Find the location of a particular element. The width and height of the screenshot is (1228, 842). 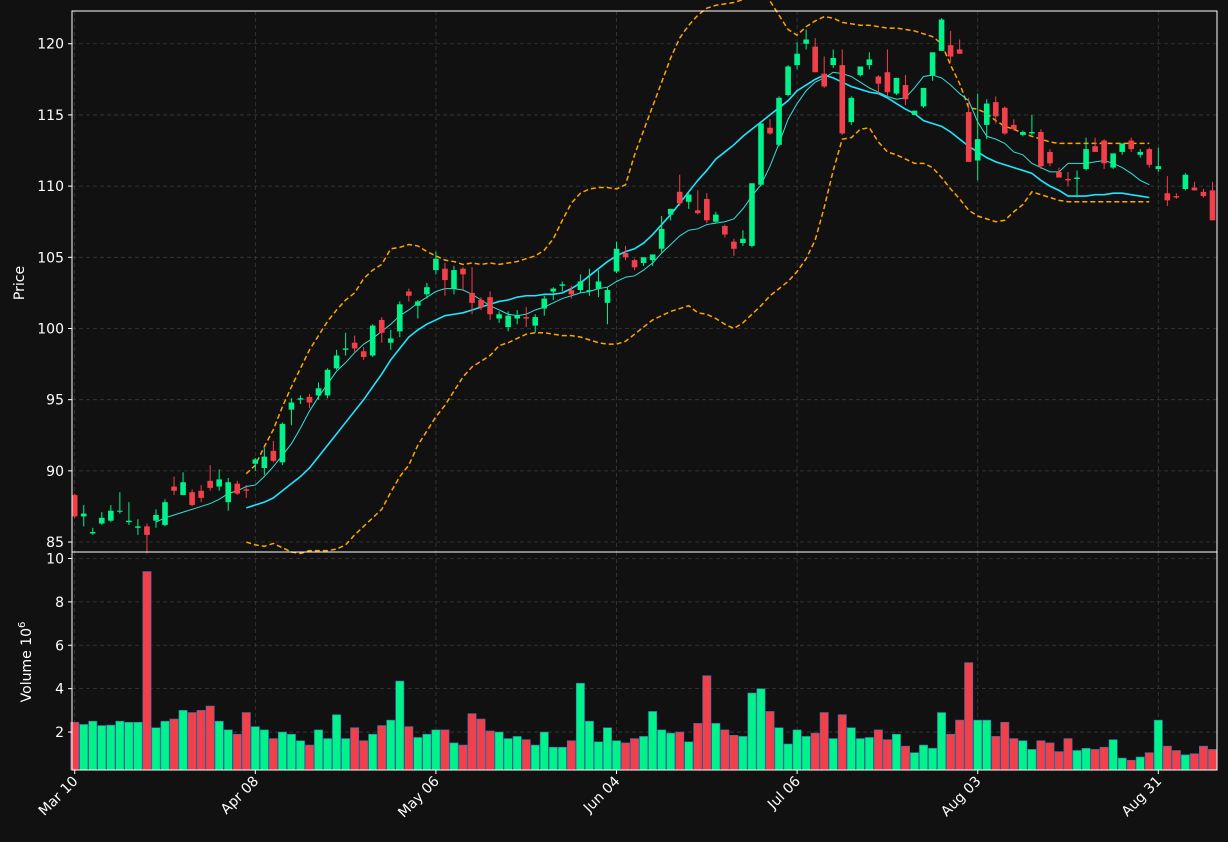

volume-tick-label: 10 is located at coordinates (55, 560).